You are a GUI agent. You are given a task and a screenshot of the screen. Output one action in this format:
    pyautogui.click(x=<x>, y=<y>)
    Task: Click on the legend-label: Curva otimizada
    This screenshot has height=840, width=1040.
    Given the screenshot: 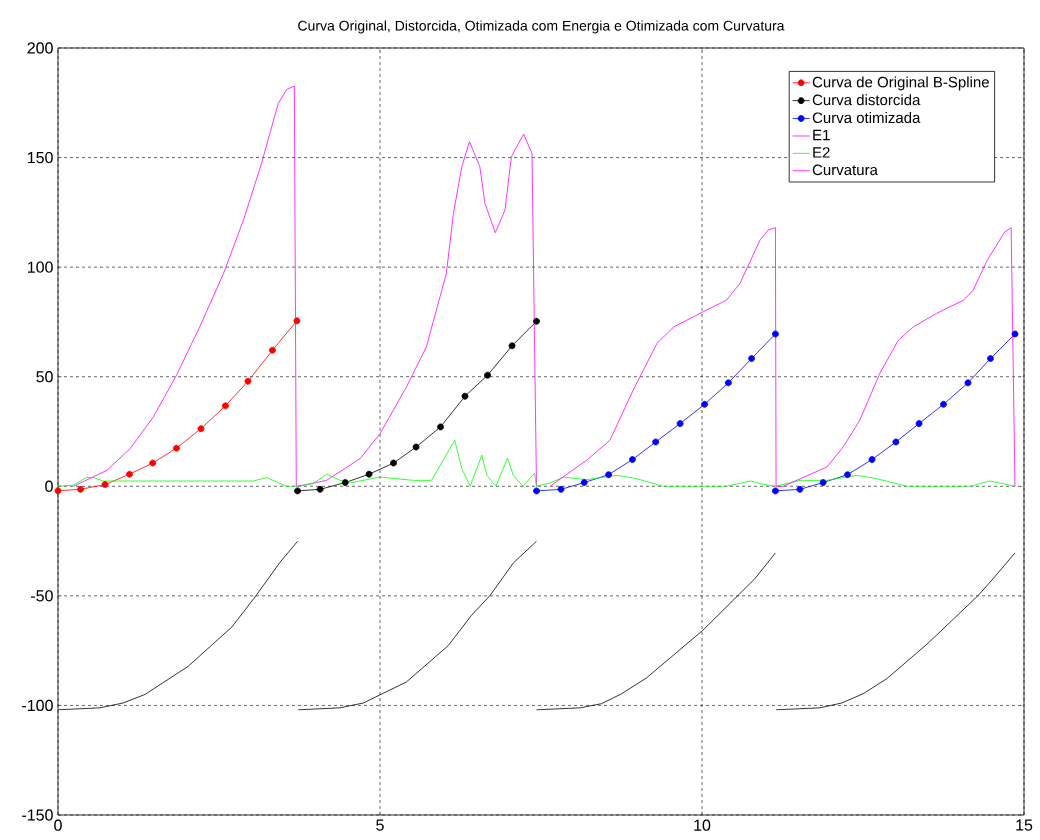 What is the action you would take?
    pyautogui.click(x=866, y=118)
    